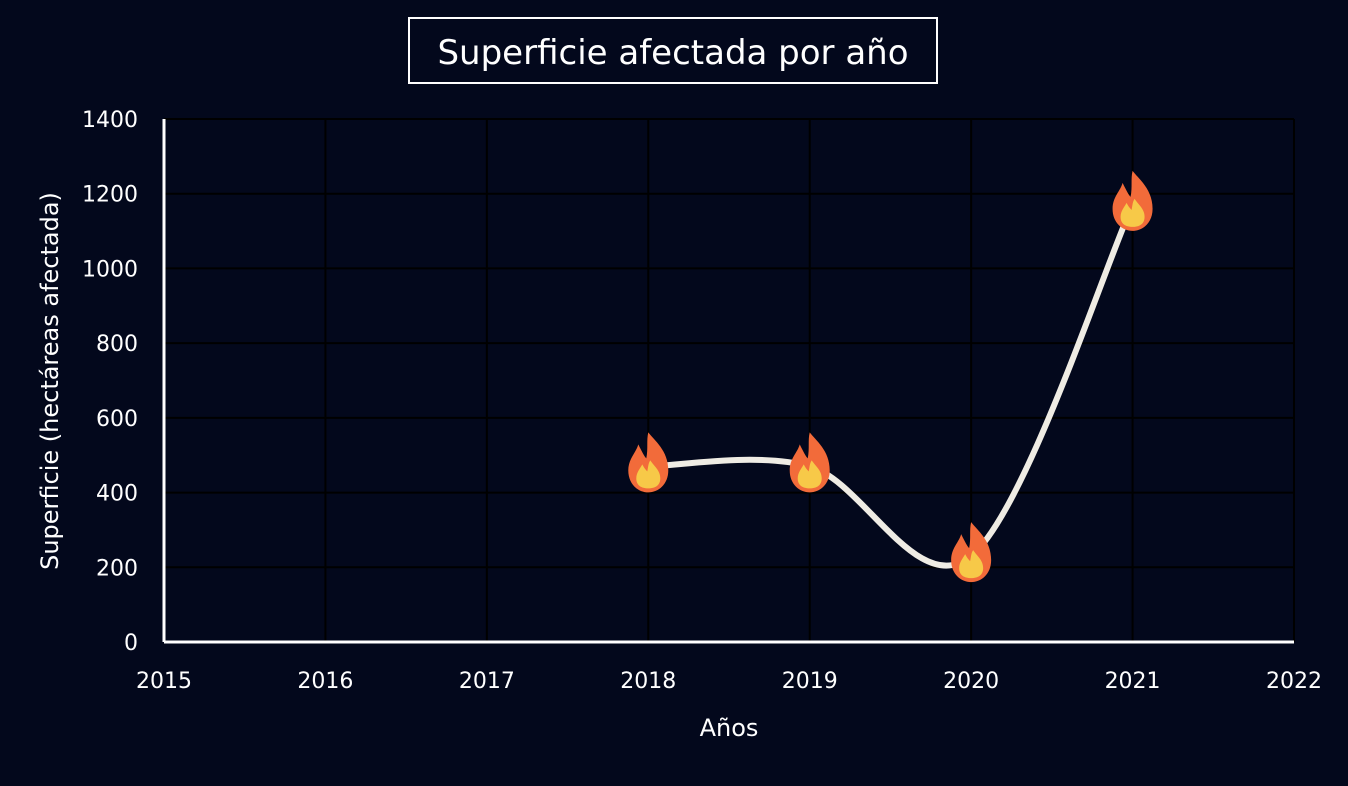  What do you see at coordinates (729, 681) in the screenshot?
I see `x-tick-labels: 2015 2016 2017 2018 2019 2020 2021 2022` at bounding box center [729, 681].